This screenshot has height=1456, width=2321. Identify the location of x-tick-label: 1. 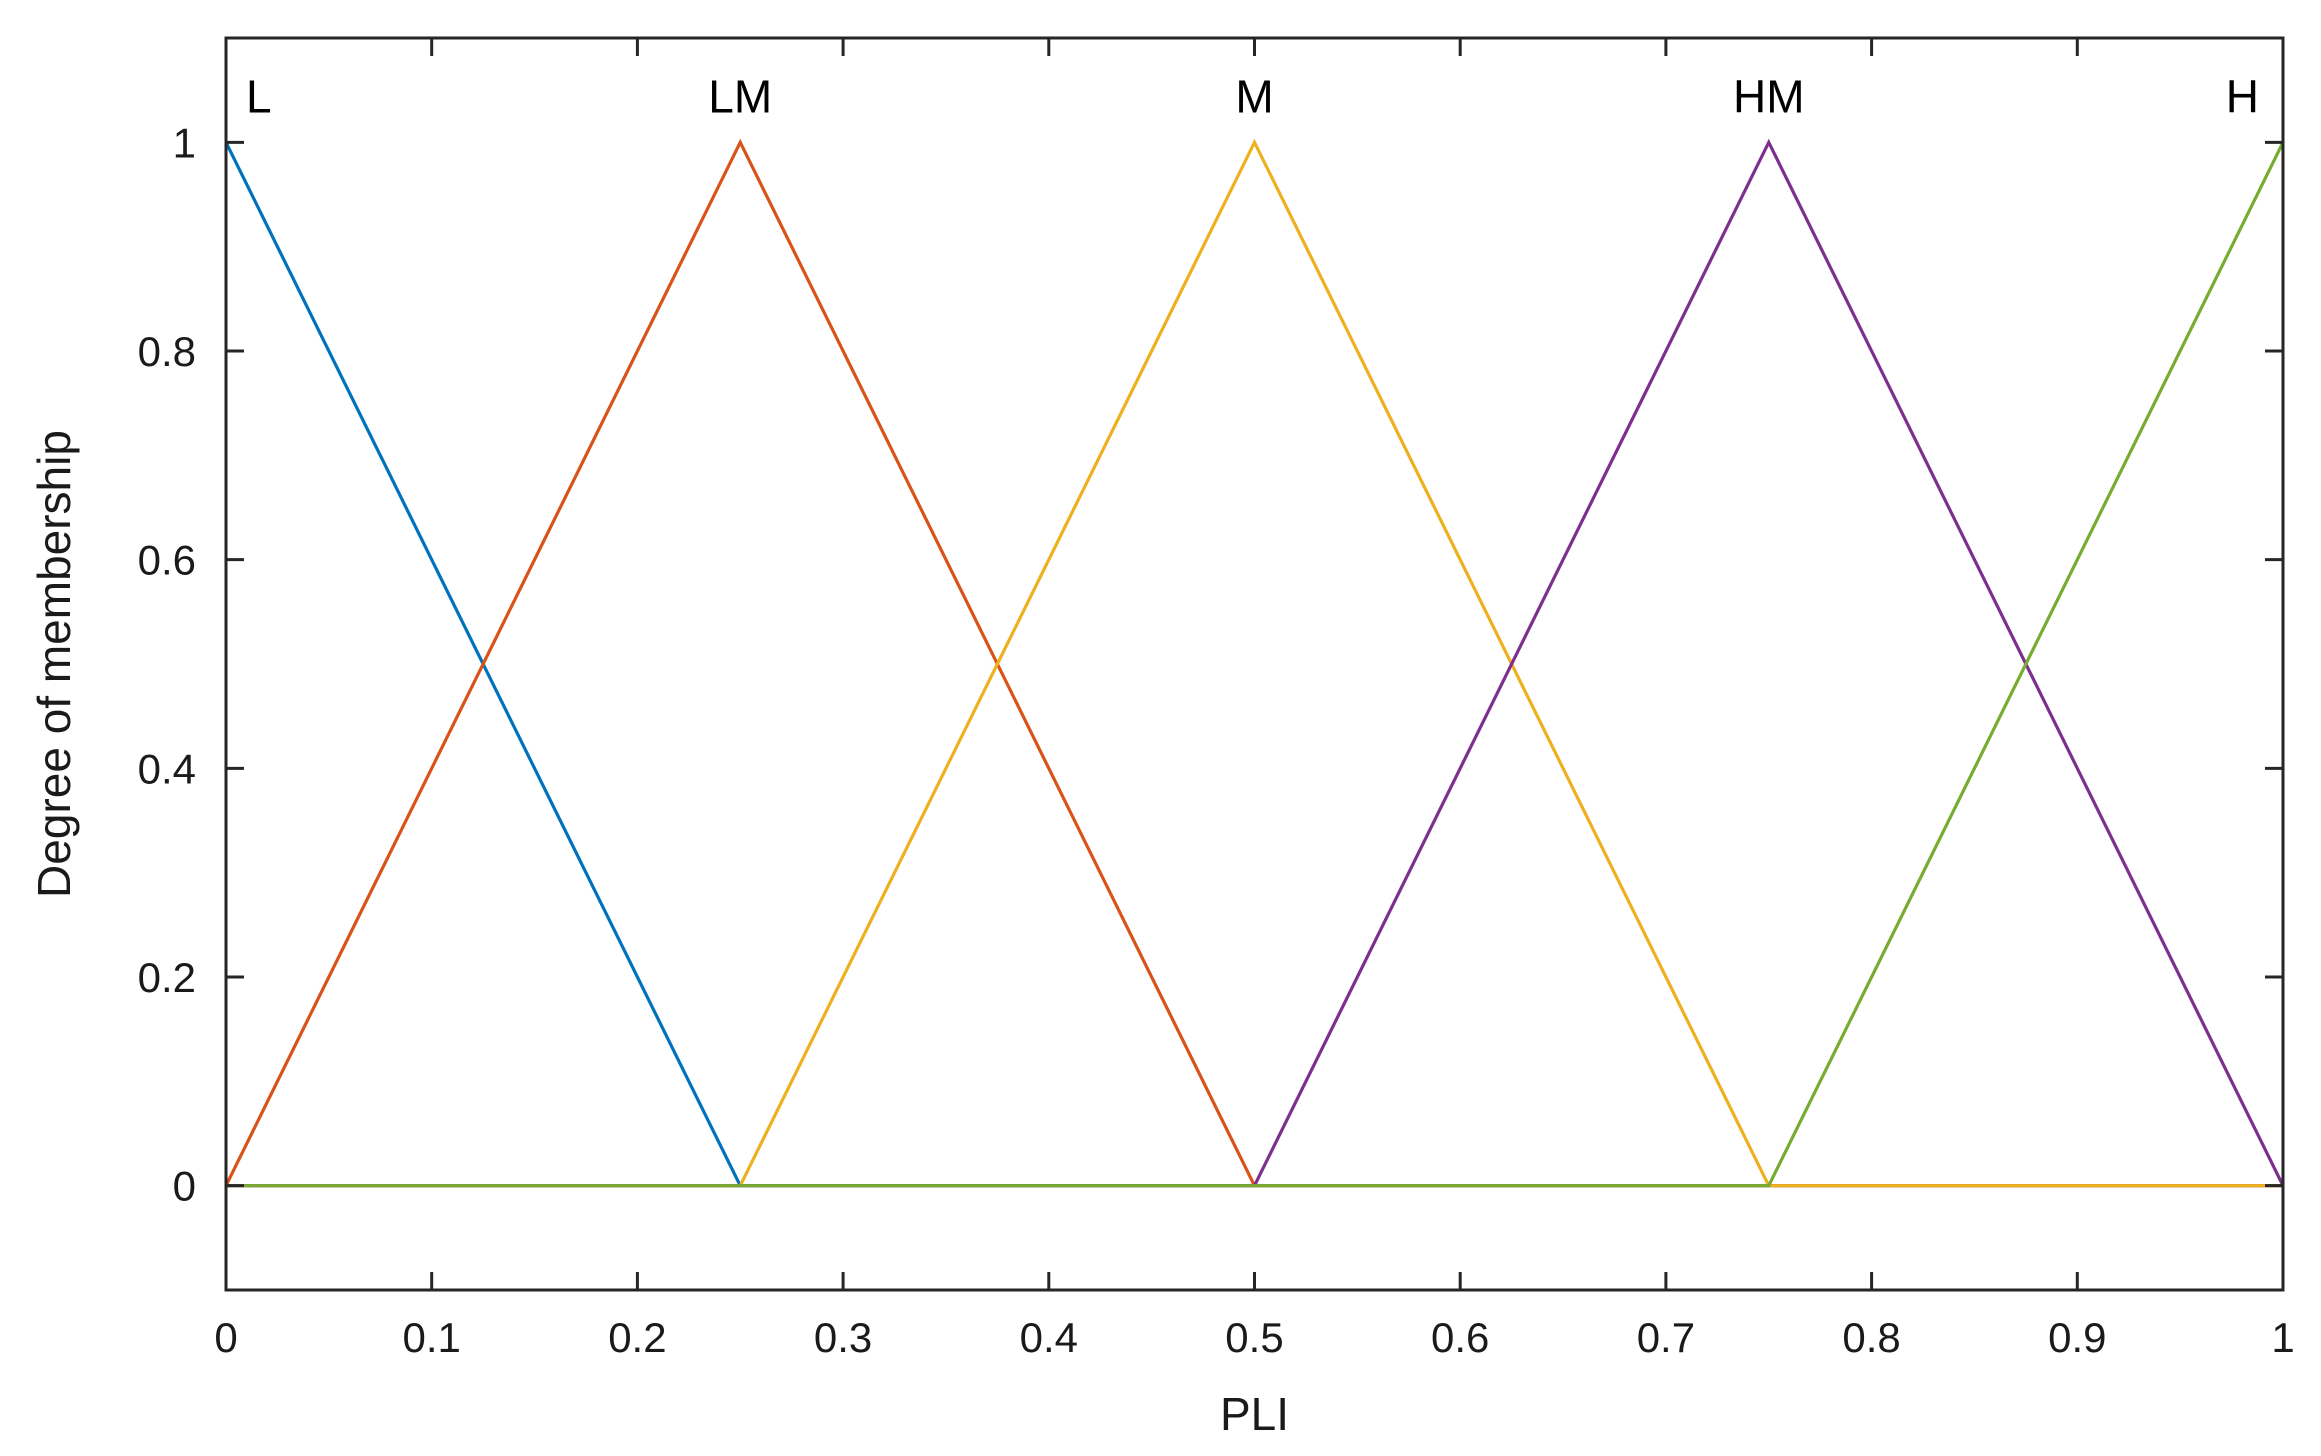
(2282, 1337).